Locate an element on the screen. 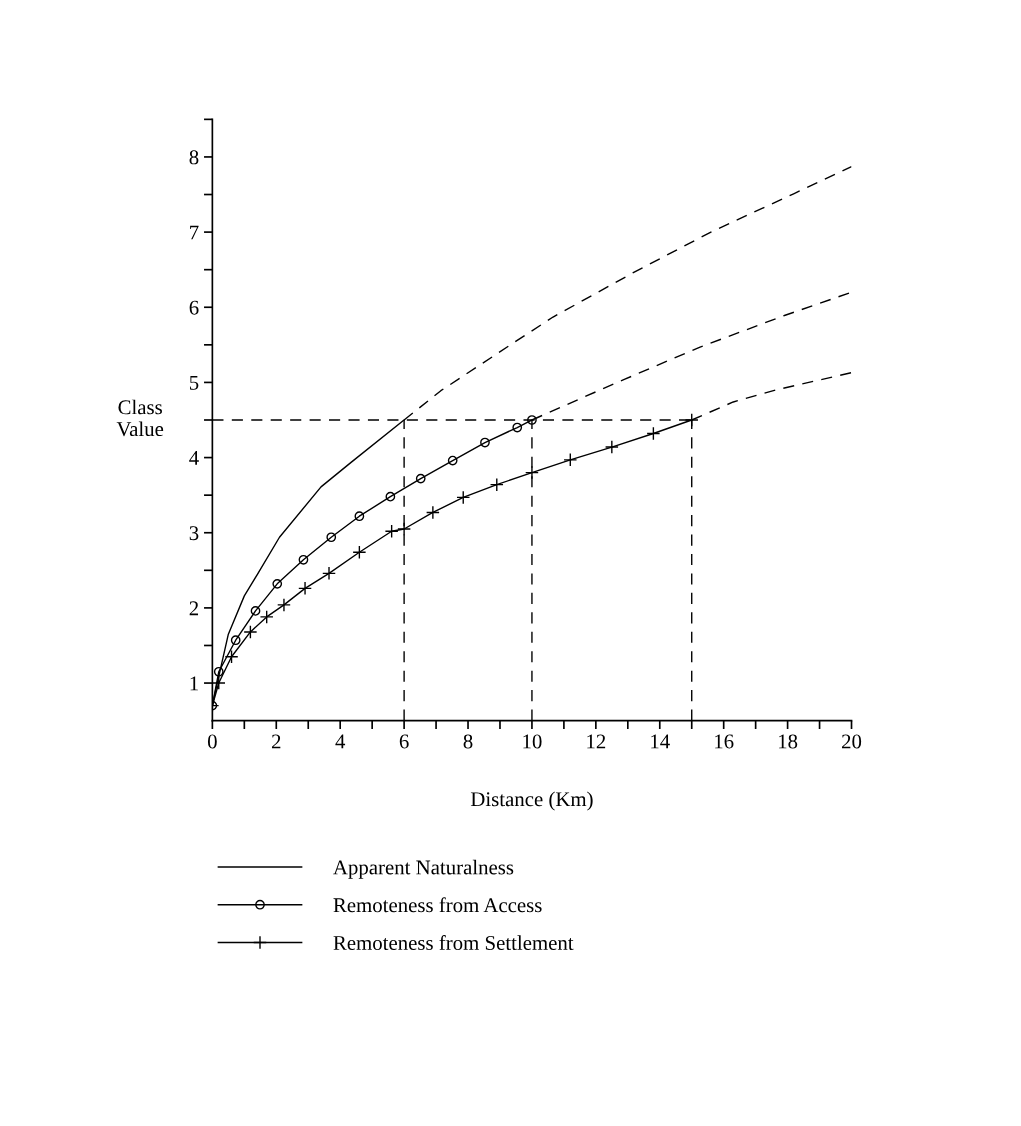 Image resolution: width=1021 pixels, height=1126 pixels. y-tick-label: 2 is located at coordinates (194, 608).